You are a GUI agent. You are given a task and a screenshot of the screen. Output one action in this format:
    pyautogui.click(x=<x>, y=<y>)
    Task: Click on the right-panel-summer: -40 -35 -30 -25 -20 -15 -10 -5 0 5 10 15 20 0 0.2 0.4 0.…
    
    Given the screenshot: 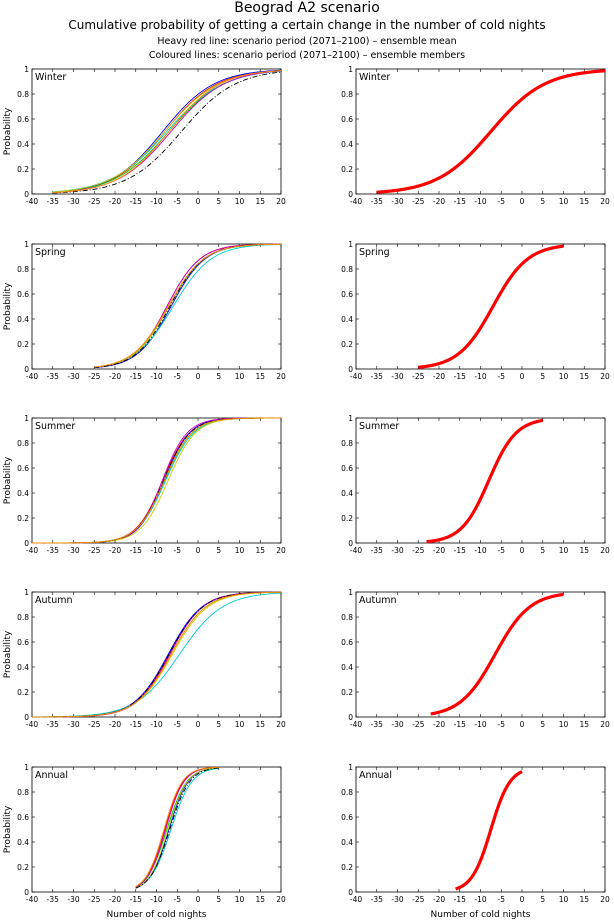 What is the action you would take?
    pyautogui.click(x=475, y=484)
    